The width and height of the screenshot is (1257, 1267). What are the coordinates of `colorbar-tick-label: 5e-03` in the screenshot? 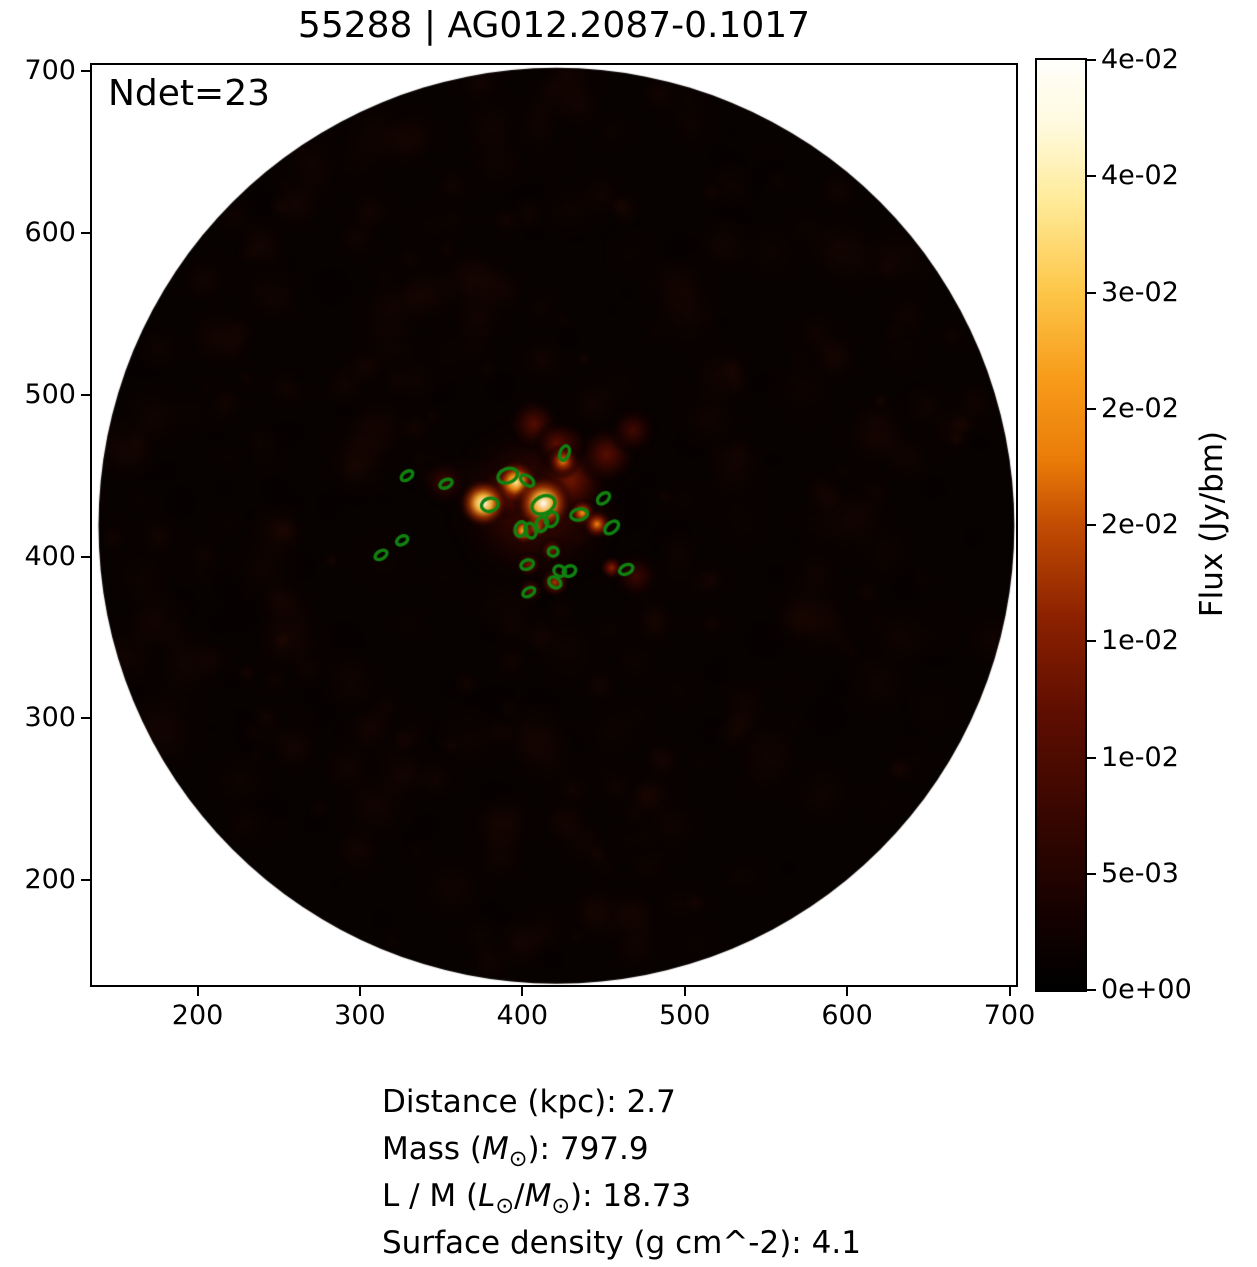 It's located at (1140, 873).